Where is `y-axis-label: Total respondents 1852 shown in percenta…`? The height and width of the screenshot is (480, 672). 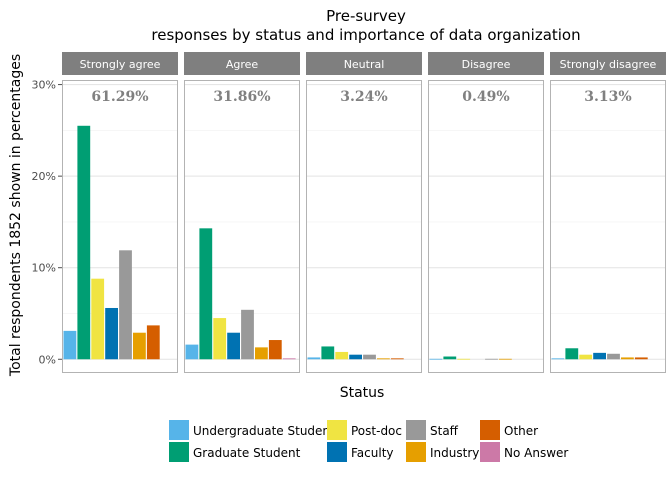 y-axis-label: Total respondents 1852 shown in percenta… is located at coordinates (16, 215).